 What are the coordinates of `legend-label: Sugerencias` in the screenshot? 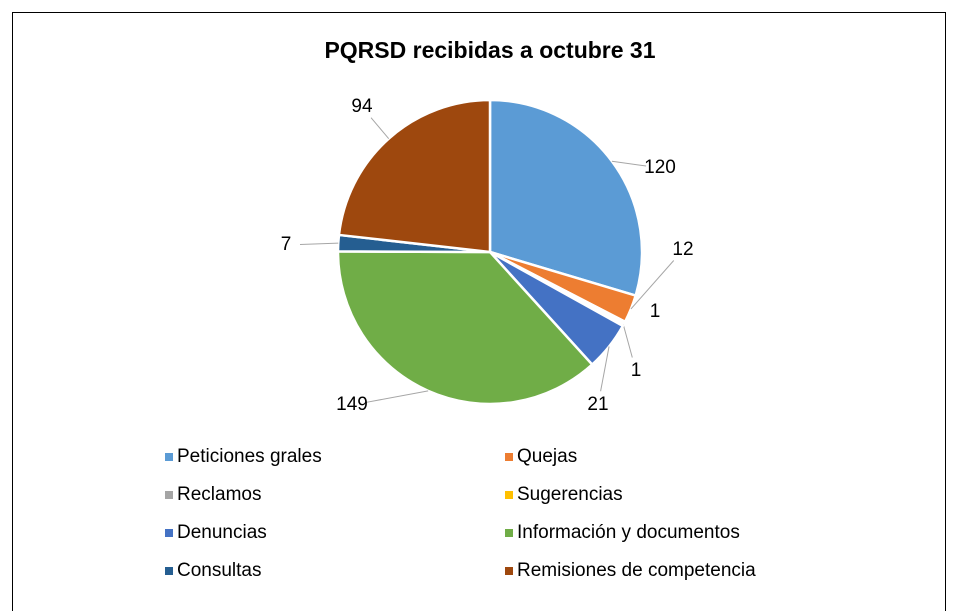 It's located at (570, 494).